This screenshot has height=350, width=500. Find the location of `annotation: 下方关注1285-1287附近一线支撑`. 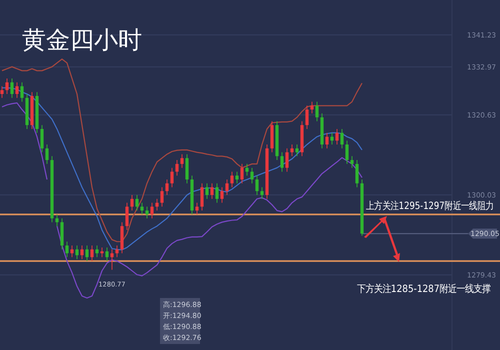

annotation: 下方关注1285-1287附近一线支撑 is located at coordinates (423, 290).